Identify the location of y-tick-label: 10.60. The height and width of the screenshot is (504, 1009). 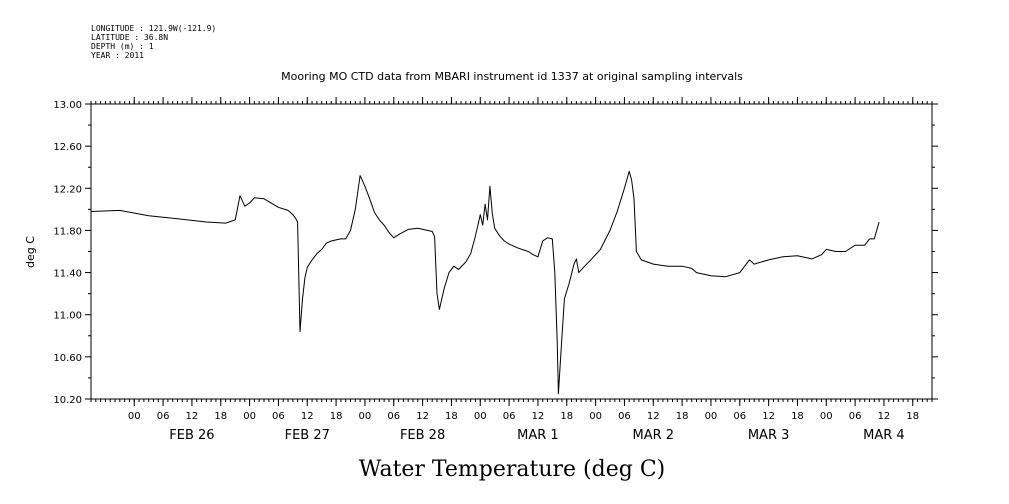
(67, 358).